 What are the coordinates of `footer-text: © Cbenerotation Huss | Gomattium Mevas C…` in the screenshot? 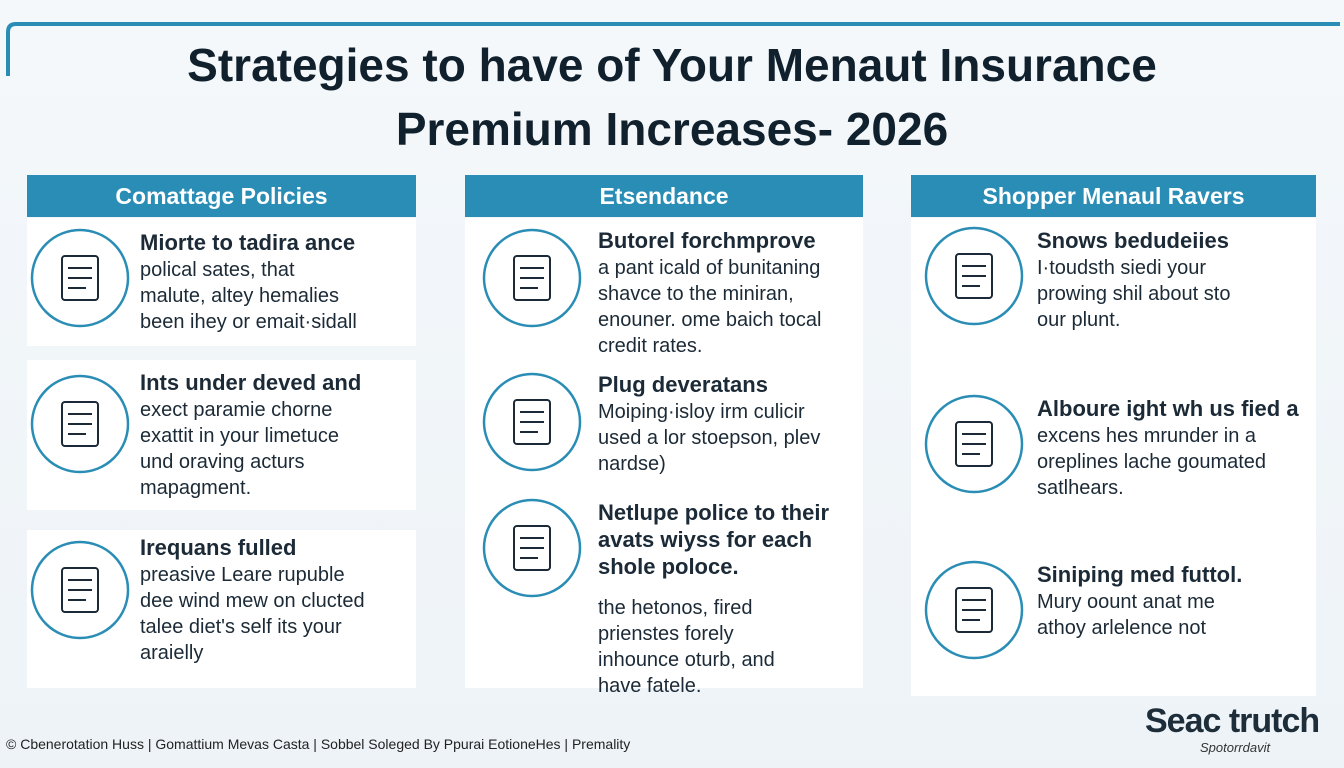 It's located at (318, 744).